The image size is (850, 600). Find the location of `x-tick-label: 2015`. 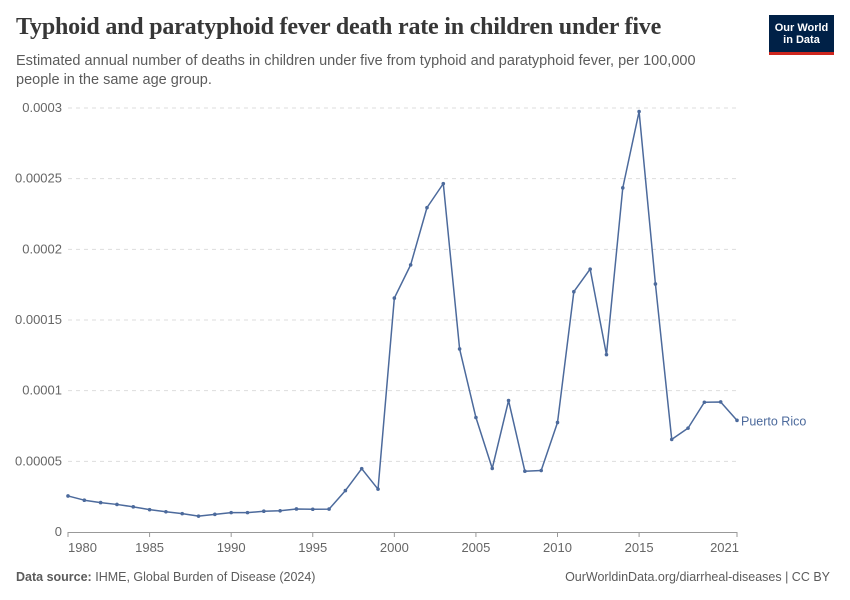

x-tick-label: 2015 is located at coordinates (639, 547).